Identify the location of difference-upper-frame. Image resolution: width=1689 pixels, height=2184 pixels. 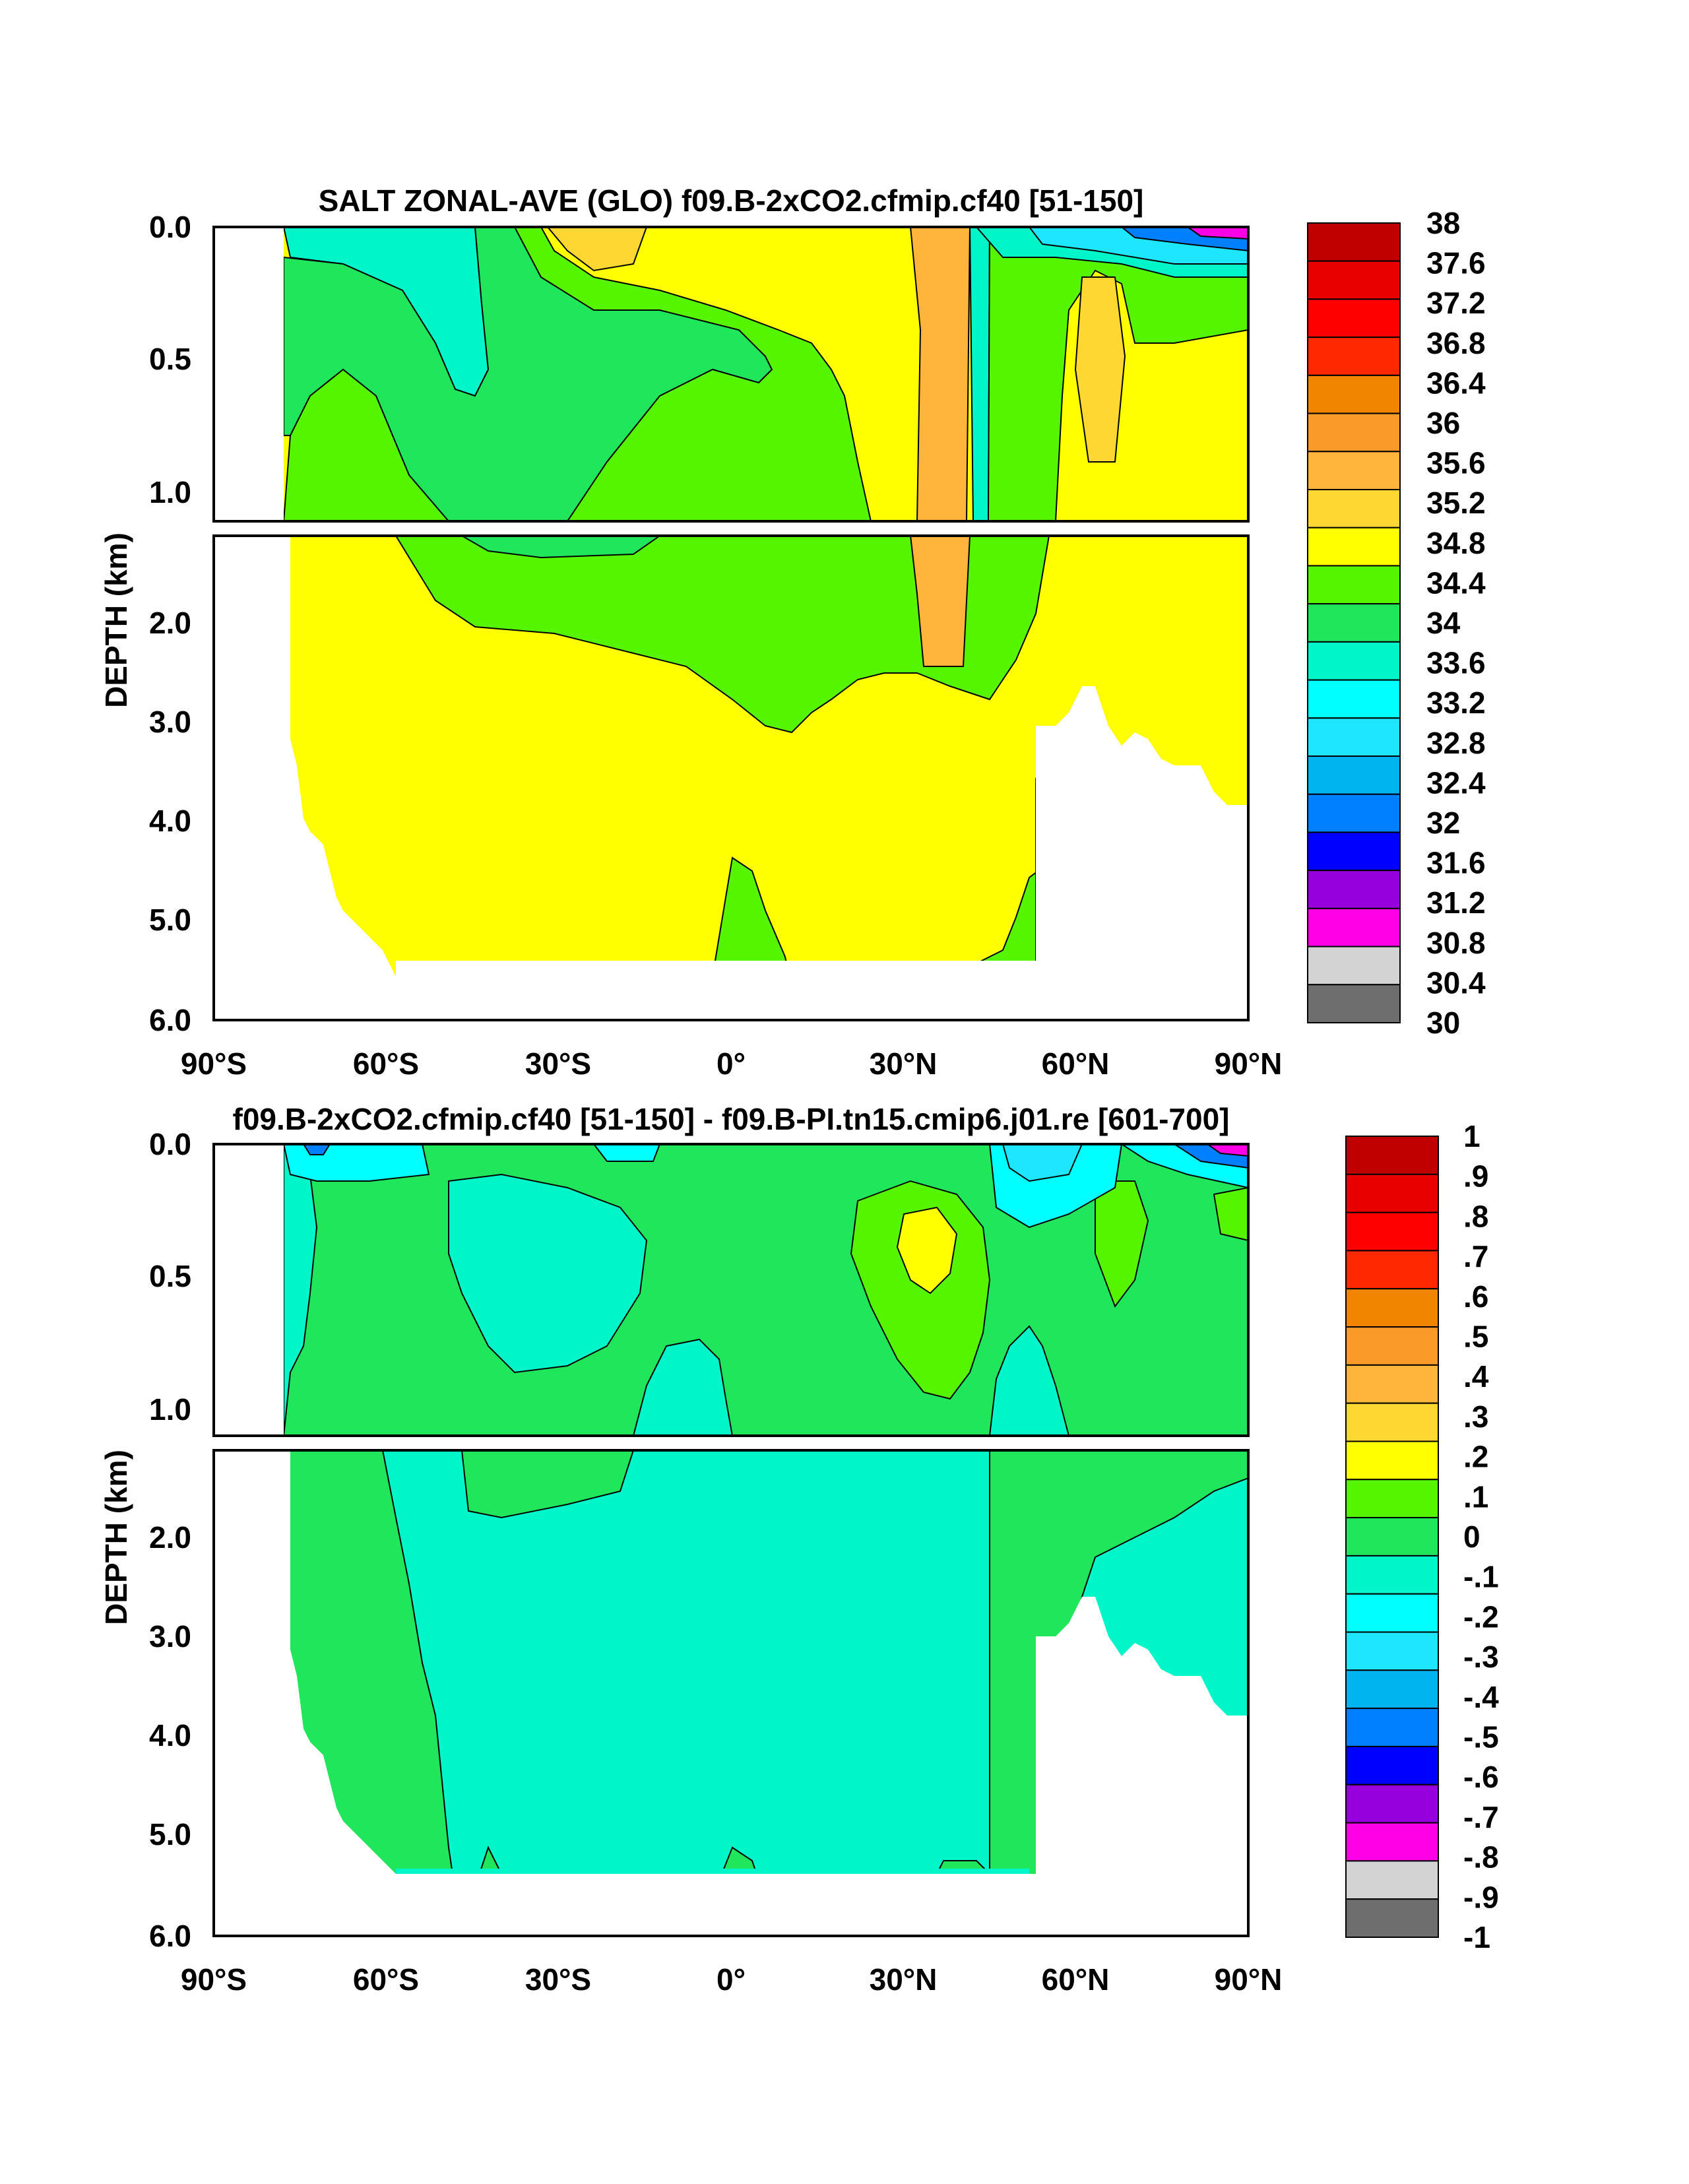
(731, 1290).